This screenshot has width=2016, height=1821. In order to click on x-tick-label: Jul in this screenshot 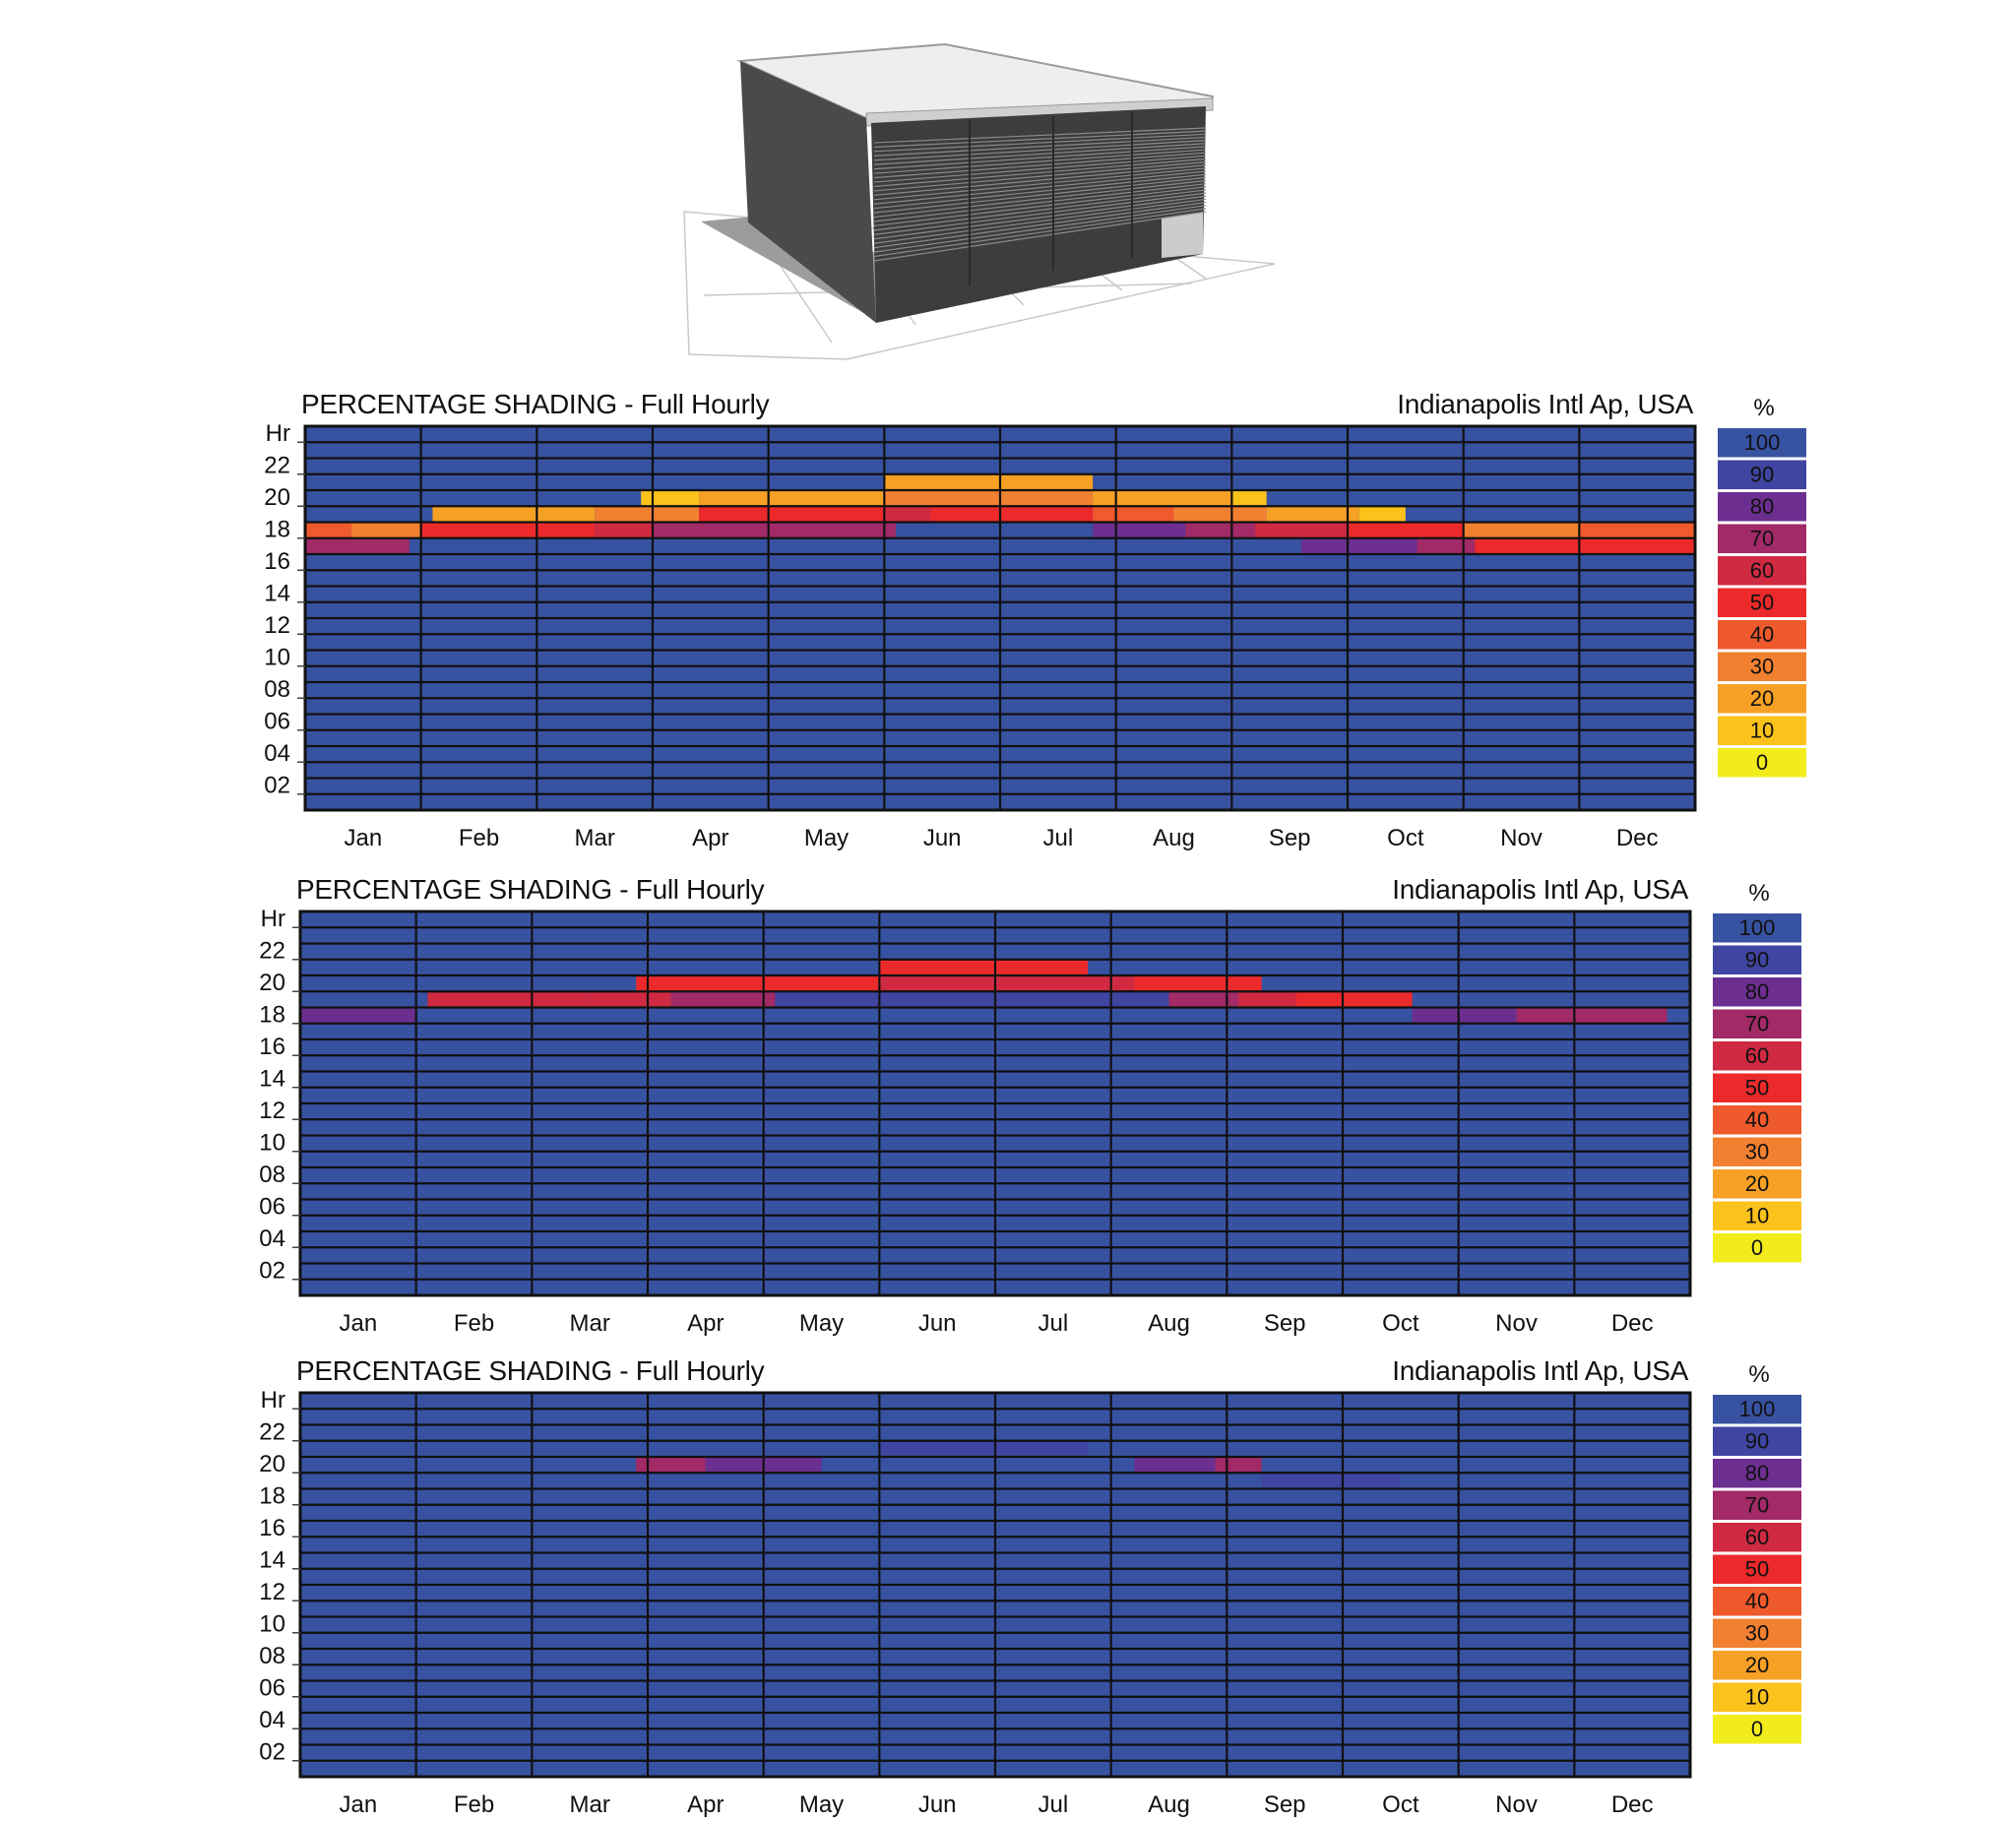, I will do `click(1053, 1323)`.